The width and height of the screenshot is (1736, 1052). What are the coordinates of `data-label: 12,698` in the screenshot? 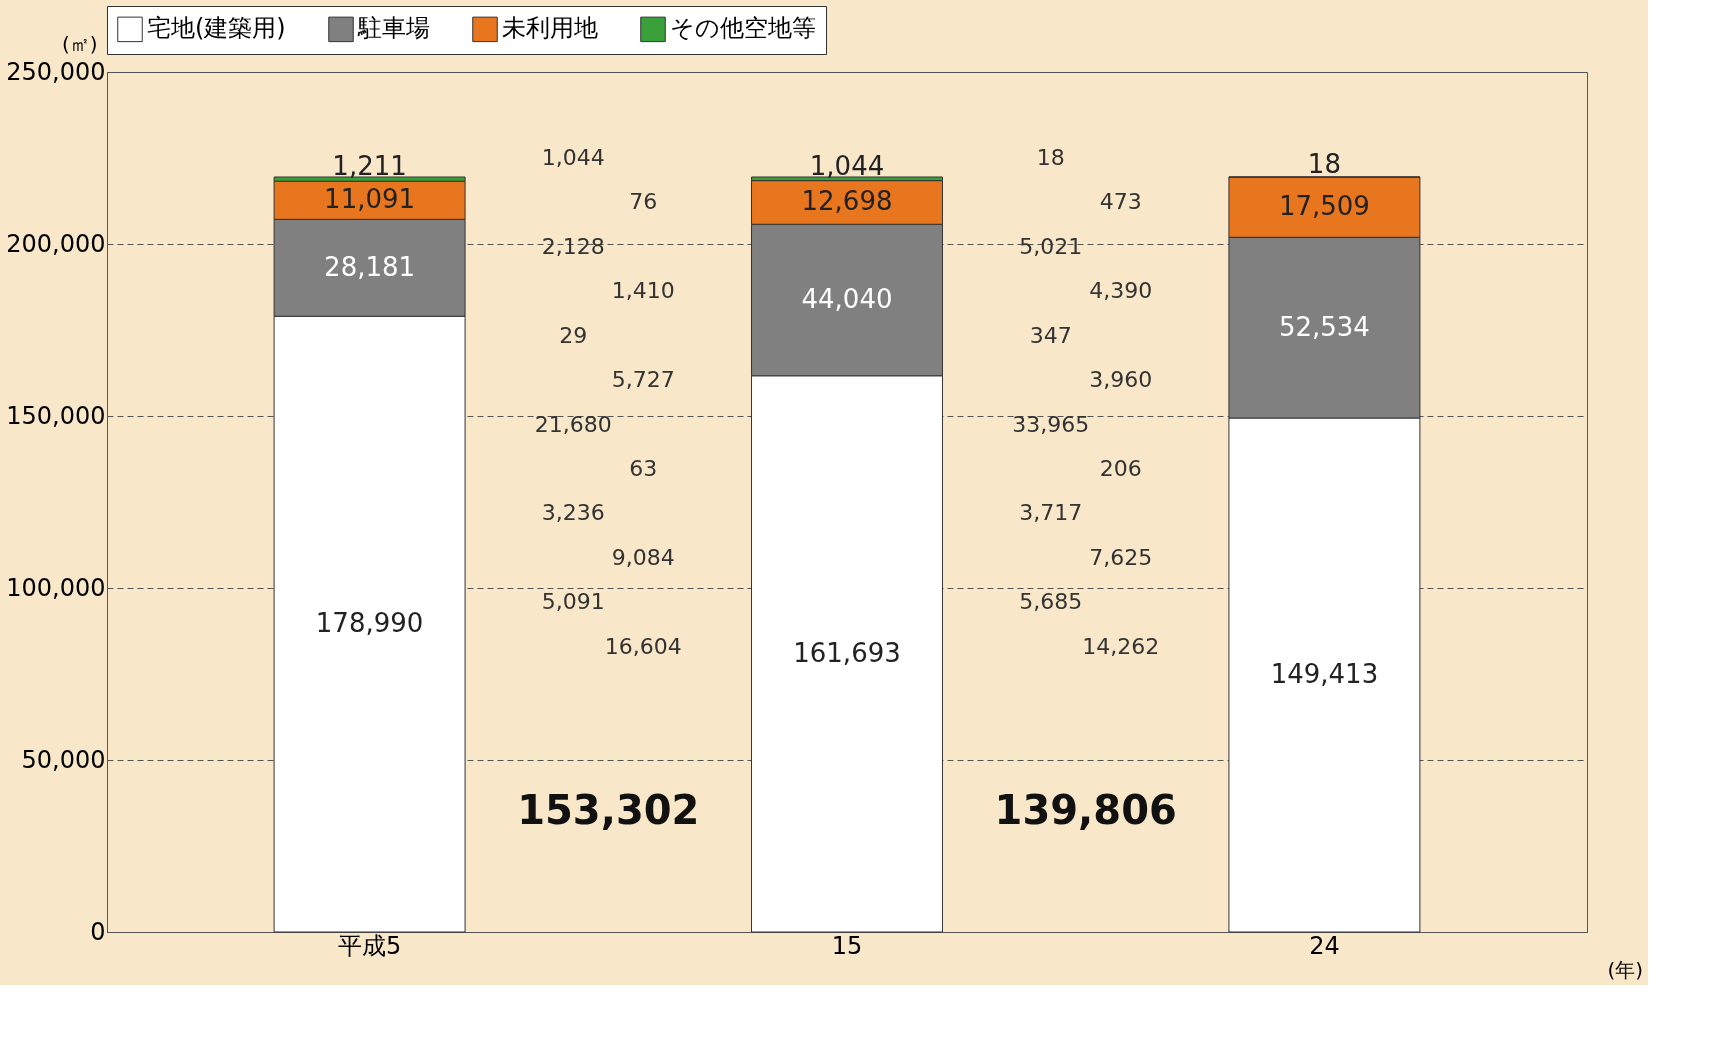 It's located at (847, 201).